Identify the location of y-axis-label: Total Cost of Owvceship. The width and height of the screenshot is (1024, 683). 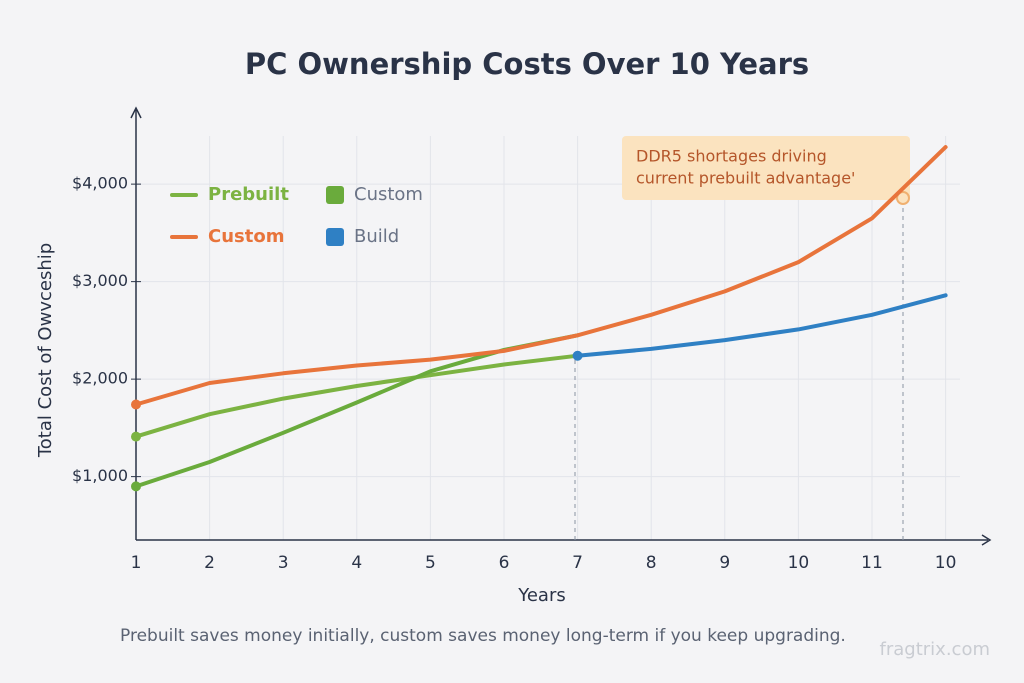
(45, 350).